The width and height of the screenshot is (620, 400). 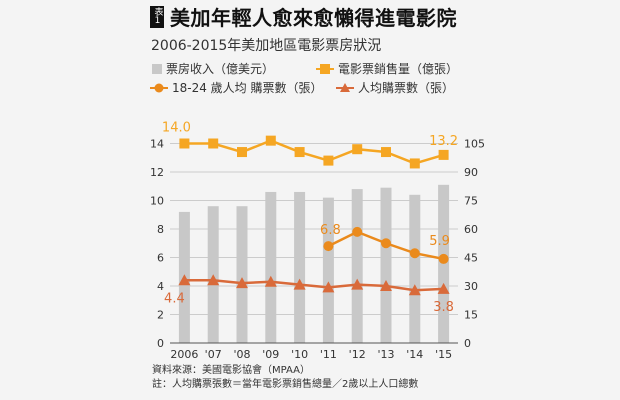 What do you see at coordinates (160, 258) in the screenshot?
I see `y-left-tick-label: 6` at bounding box center [160, 258].